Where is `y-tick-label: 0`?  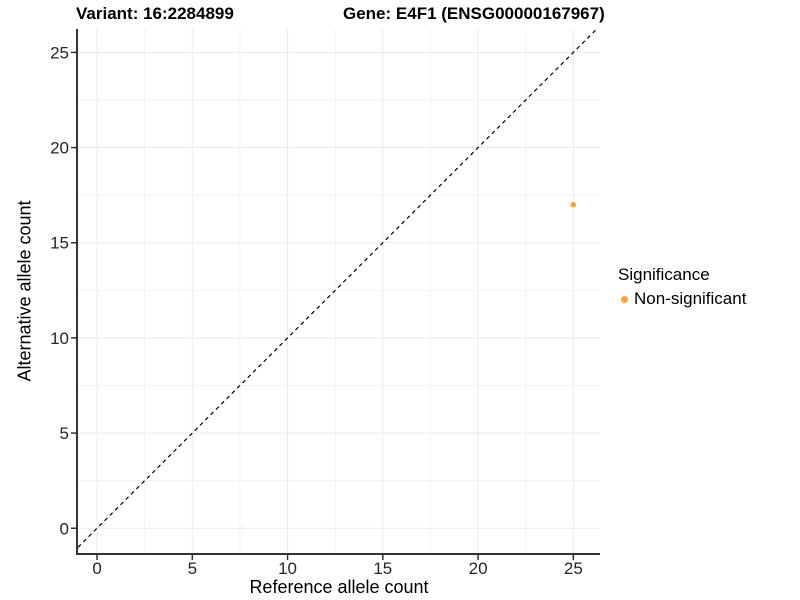 y-tick-label: 0 is located at coordinates (64, 528).